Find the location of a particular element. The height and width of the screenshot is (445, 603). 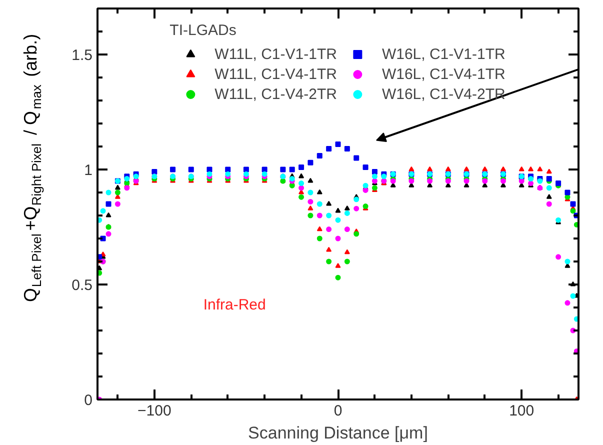

x-axis-title: Scanning Distance [μm] is located at coordinates (338, 433).